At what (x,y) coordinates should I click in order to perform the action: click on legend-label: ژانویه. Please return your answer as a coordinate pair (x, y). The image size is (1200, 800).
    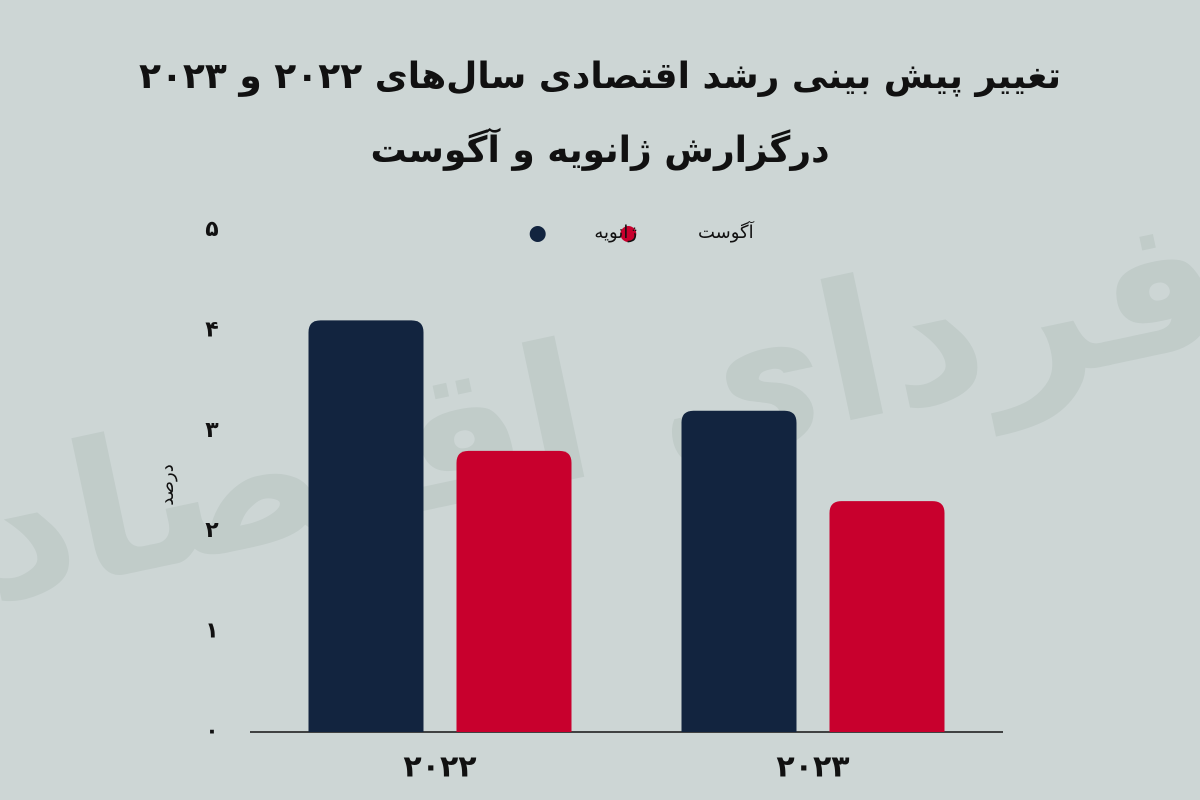
    Looking at the image, I should click on (615, 232).